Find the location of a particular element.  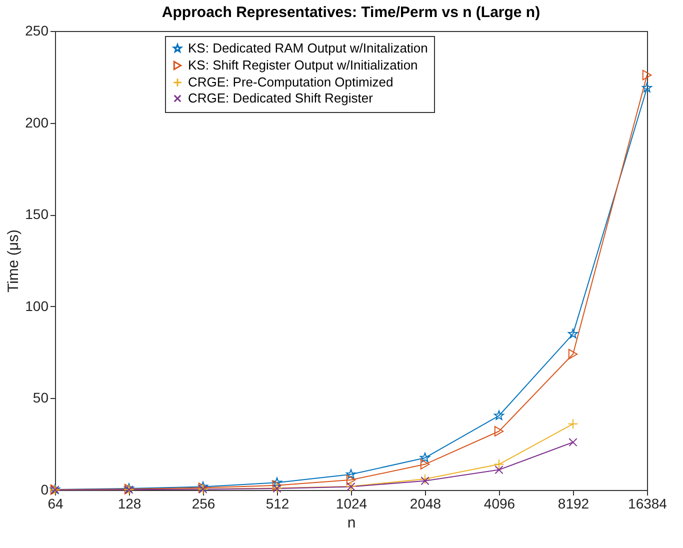

chart-title: Approach Representatives: Time/Perm vs n (Large n) is located at coordinates (351, 12).